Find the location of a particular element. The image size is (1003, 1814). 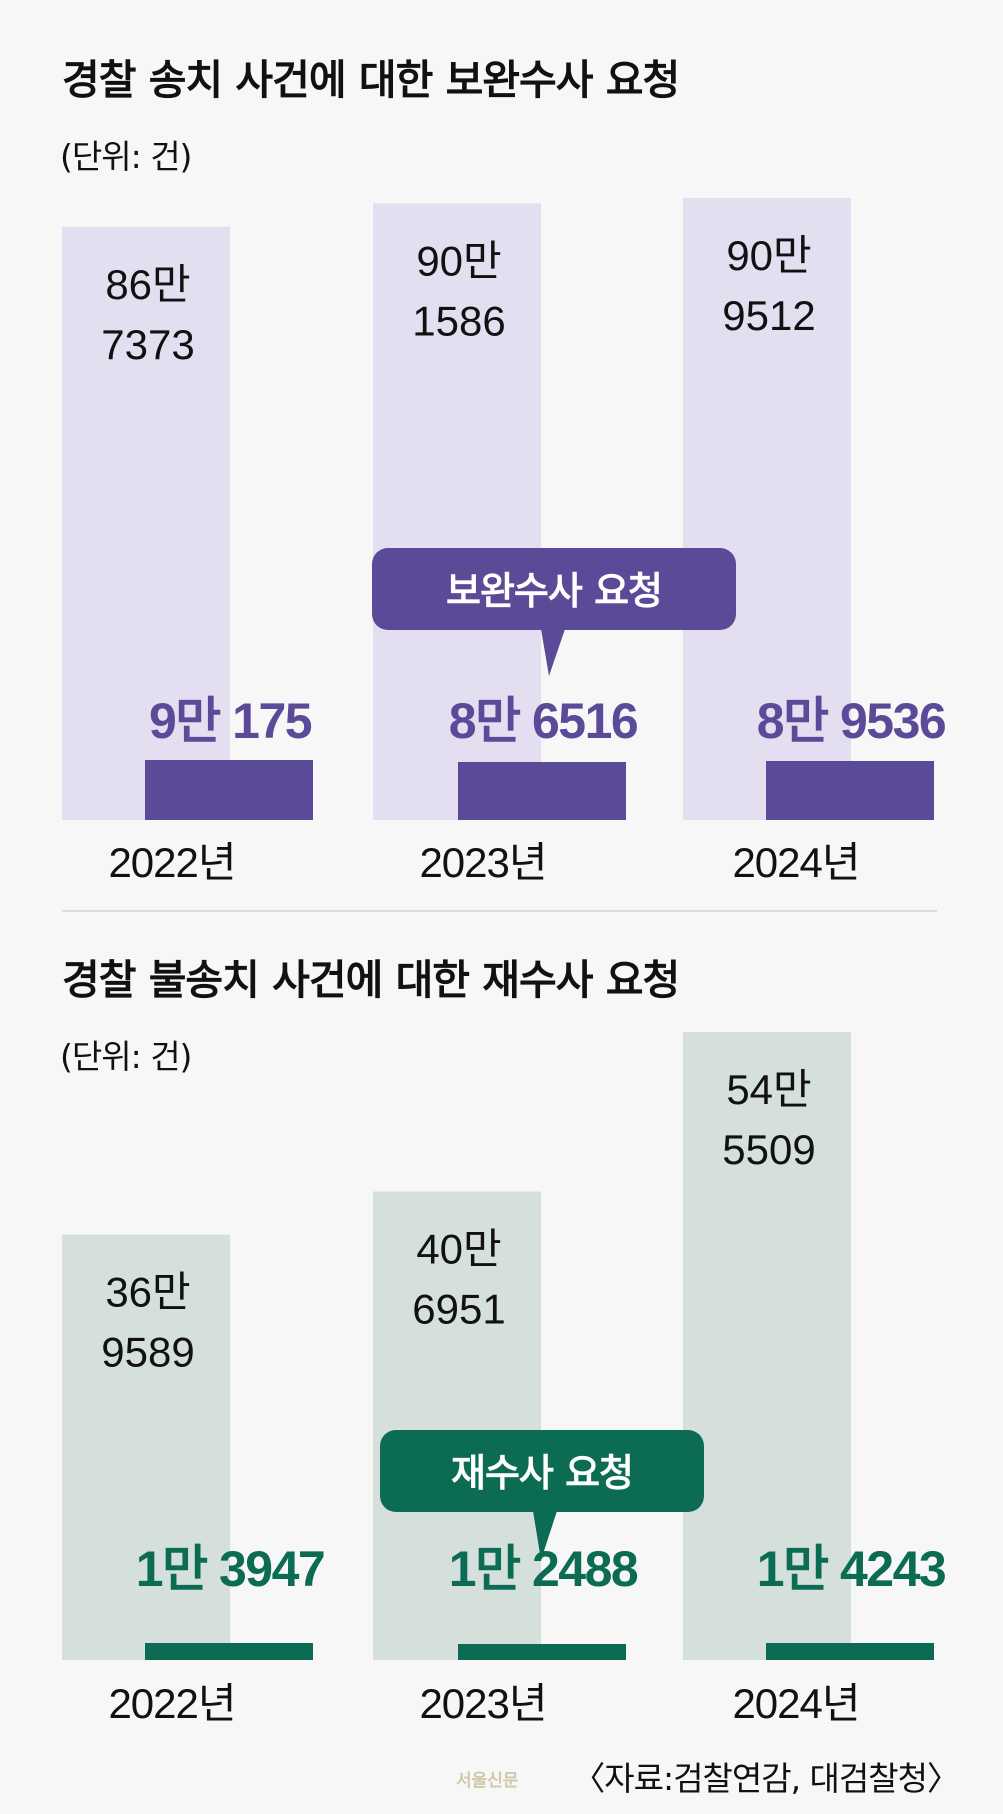

request-value-label: 1만 4243 is located at coordinates (851, 1569).